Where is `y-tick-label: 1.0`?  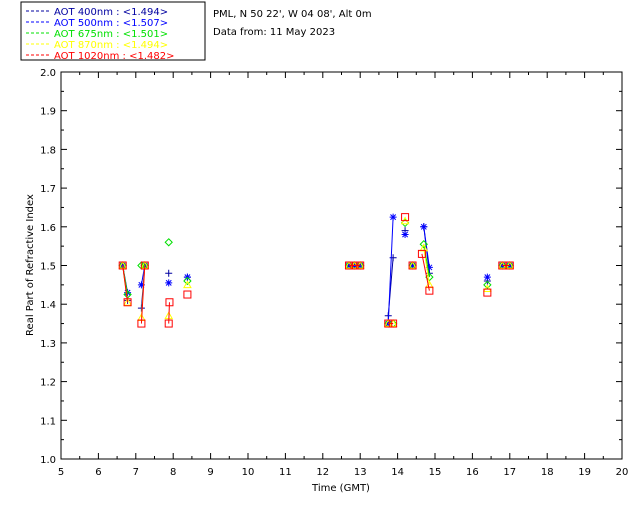 y-tick-label: 1.0 is located at coordinates (48, 460).